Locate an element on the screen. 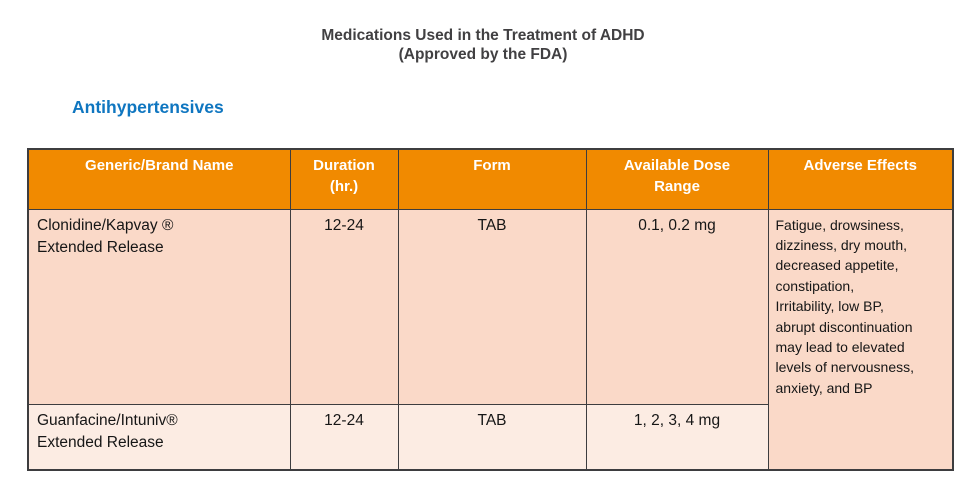 This screenshot has width=980, height=491. cell-dose-range: 1, 2, 3, 4 mg is located at coordinates (677, 437).